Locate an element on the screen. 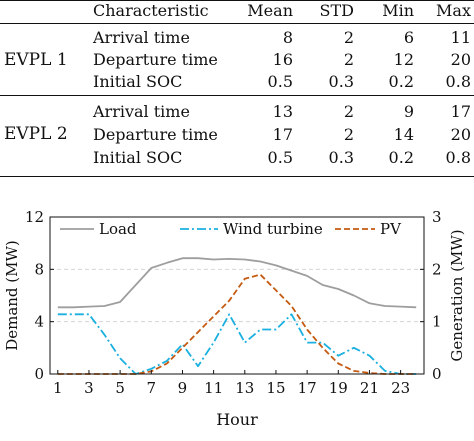 The width and height of the screenshot is (474, 441). grid is located at coordinates (237, 295).